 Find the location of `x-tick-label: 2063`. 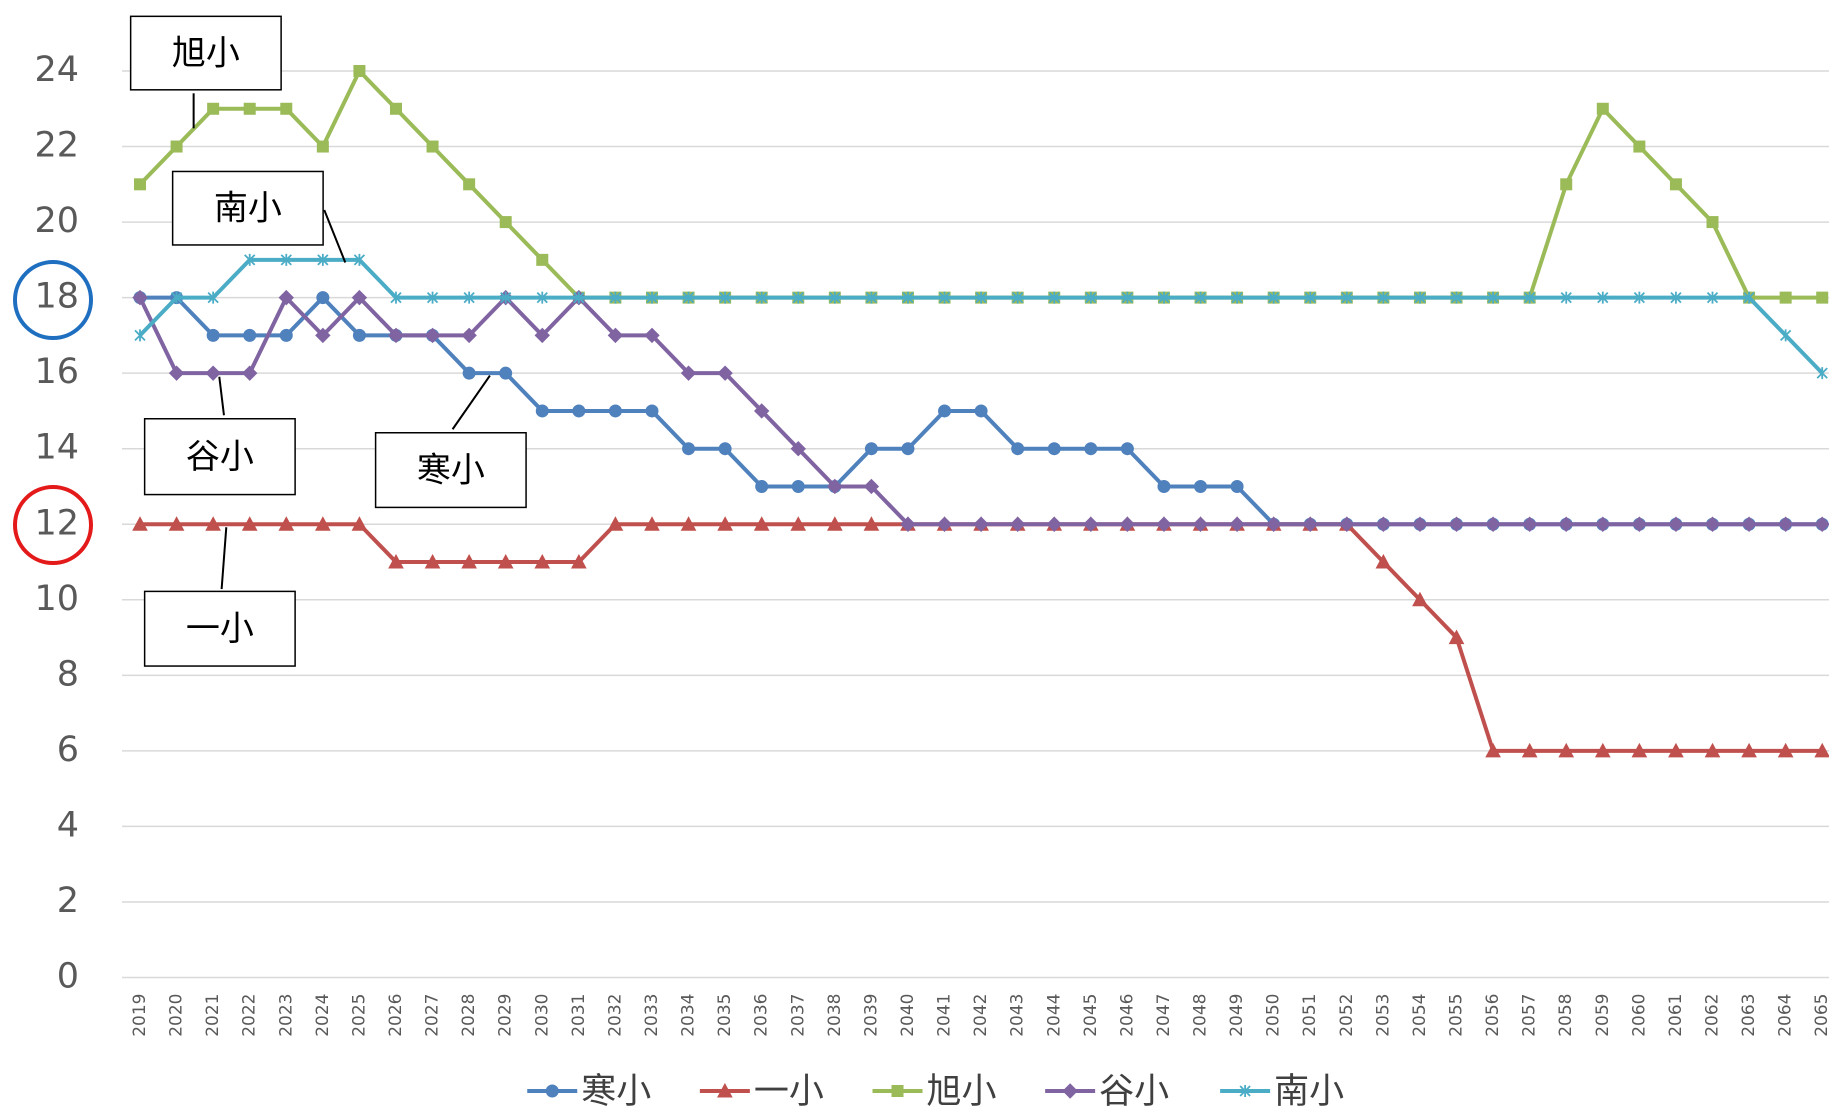

x-tick-label: 2063 is located at coordinates (1749, 1015).